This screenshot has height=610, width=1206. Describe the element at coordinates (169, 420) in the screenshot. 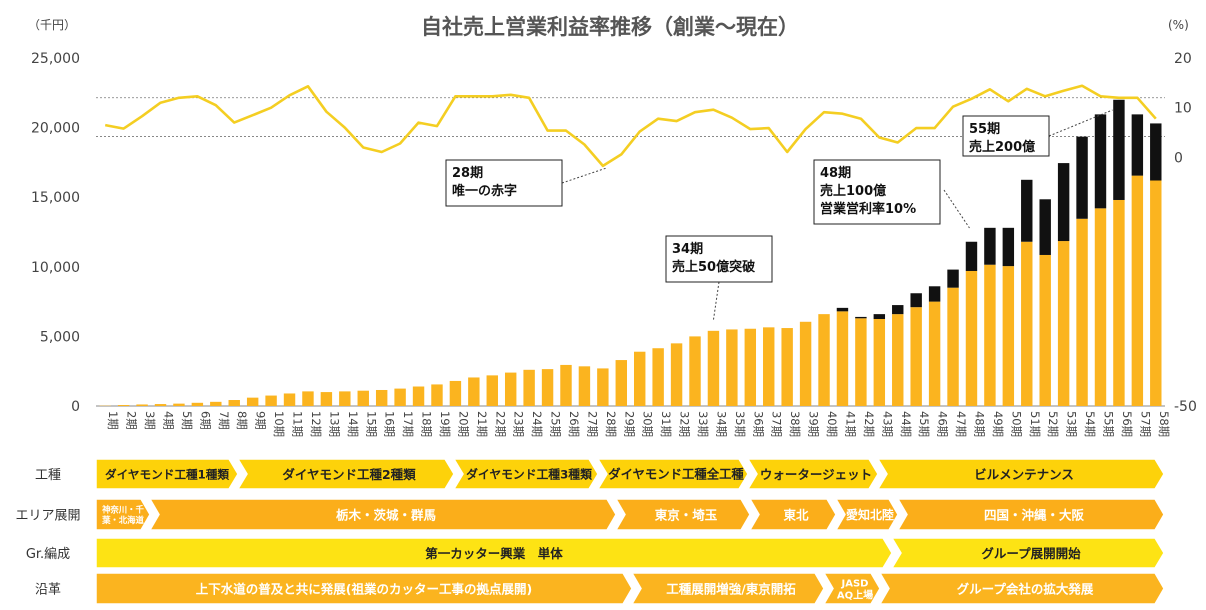

I see `x-tick-label: 4期` at that location.